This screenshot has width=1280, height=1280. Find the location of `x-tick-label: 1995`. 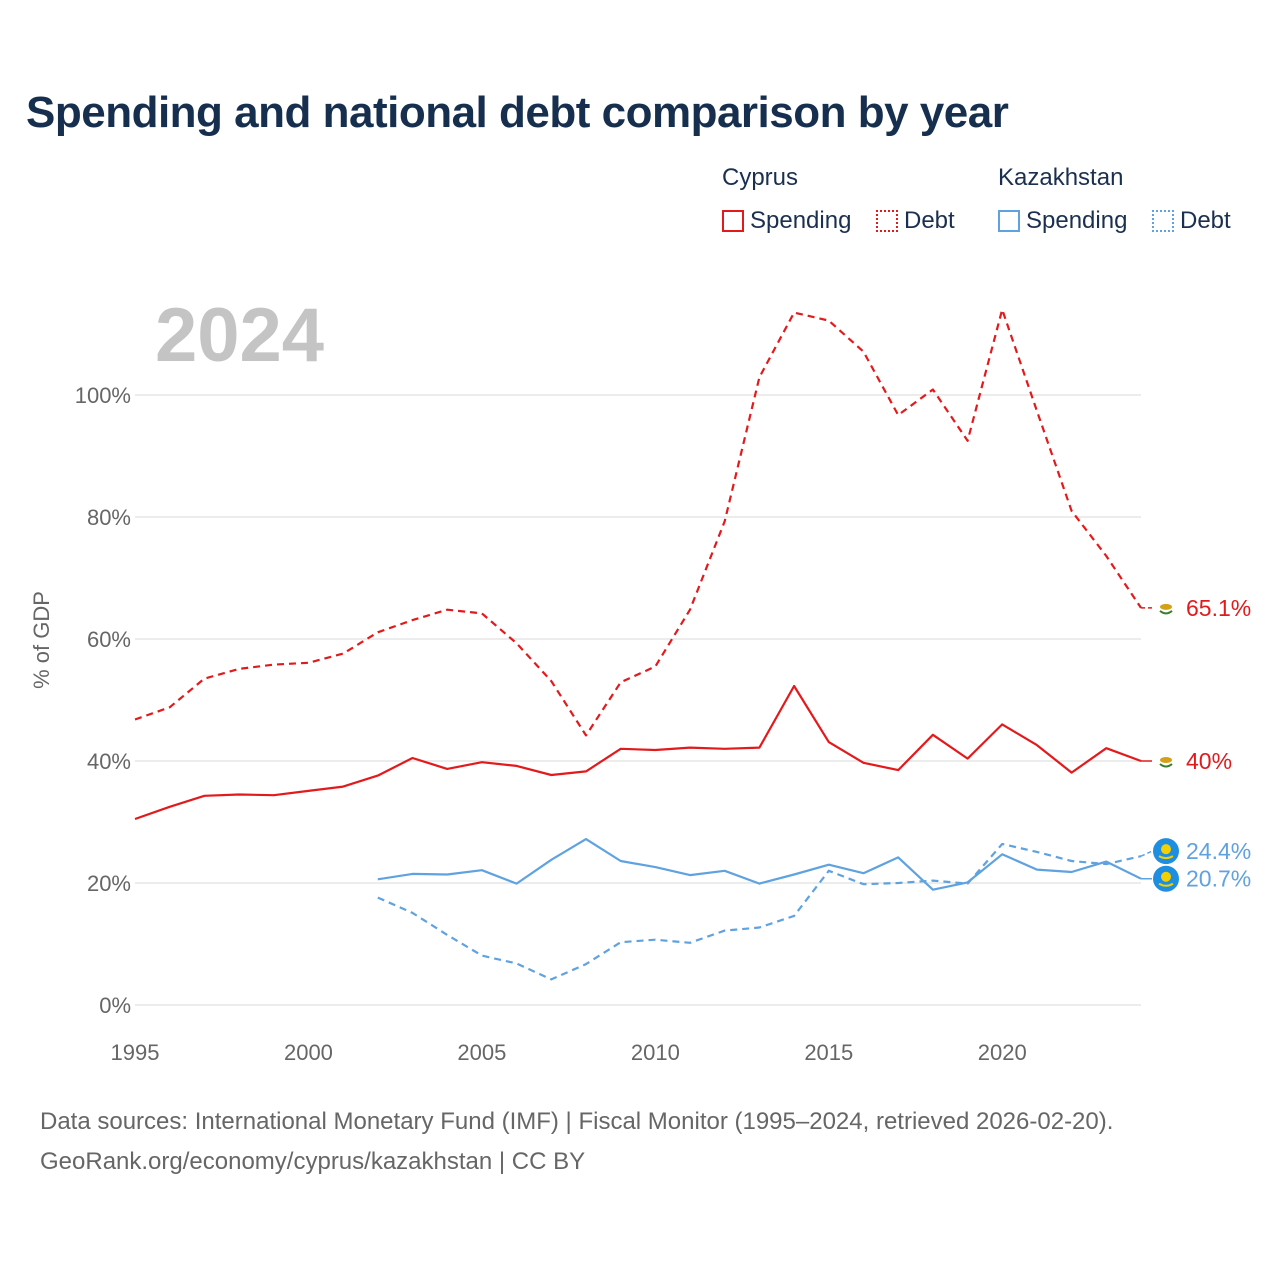

x-tick-label: 1995 is located at coordinates (135, 1052).